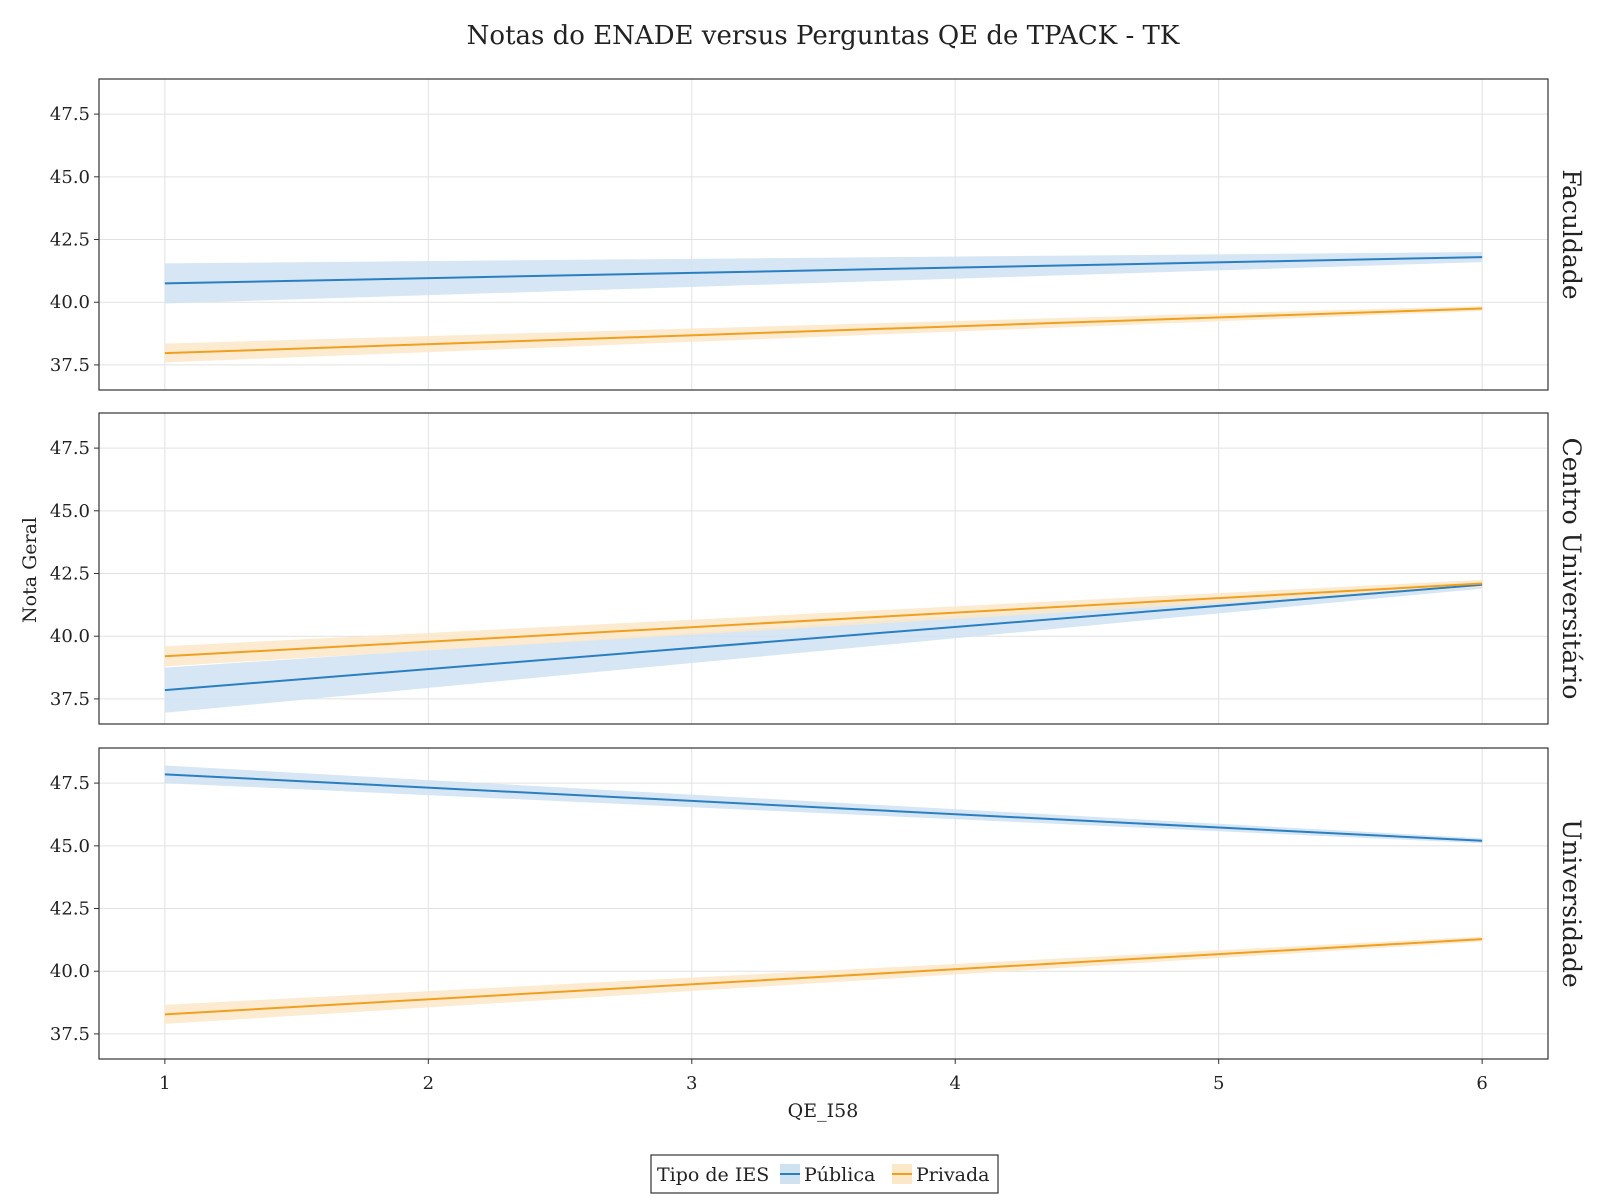 Image resolution: width=1600 pixels, height=1200 pixels. Describe the element at coordinates (1571, 569) in the screenshot. I see `facet-label-centro-universitario: Centro Universitário` at that location.